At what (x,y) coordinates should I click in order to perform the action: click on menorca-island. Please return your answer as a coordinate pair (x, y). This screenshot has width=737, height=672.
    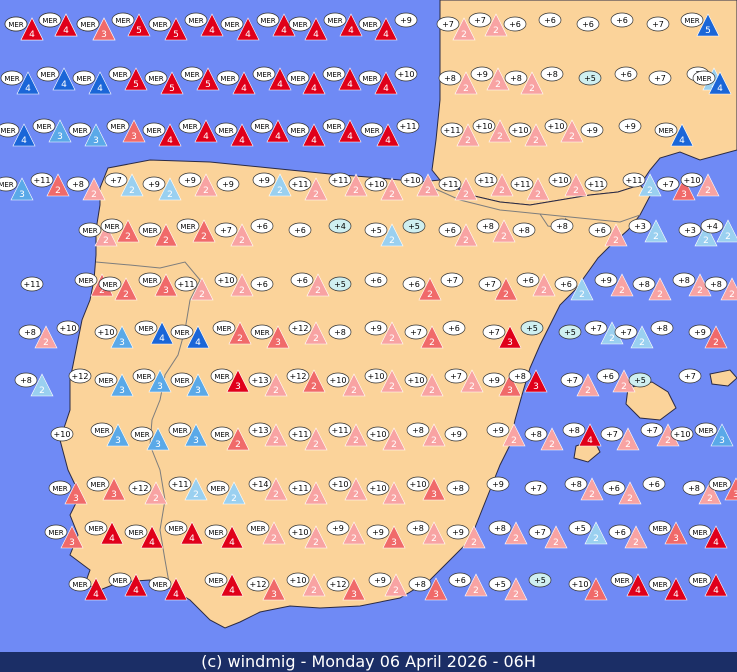
    Looking at the image, I should click on (723, 378).